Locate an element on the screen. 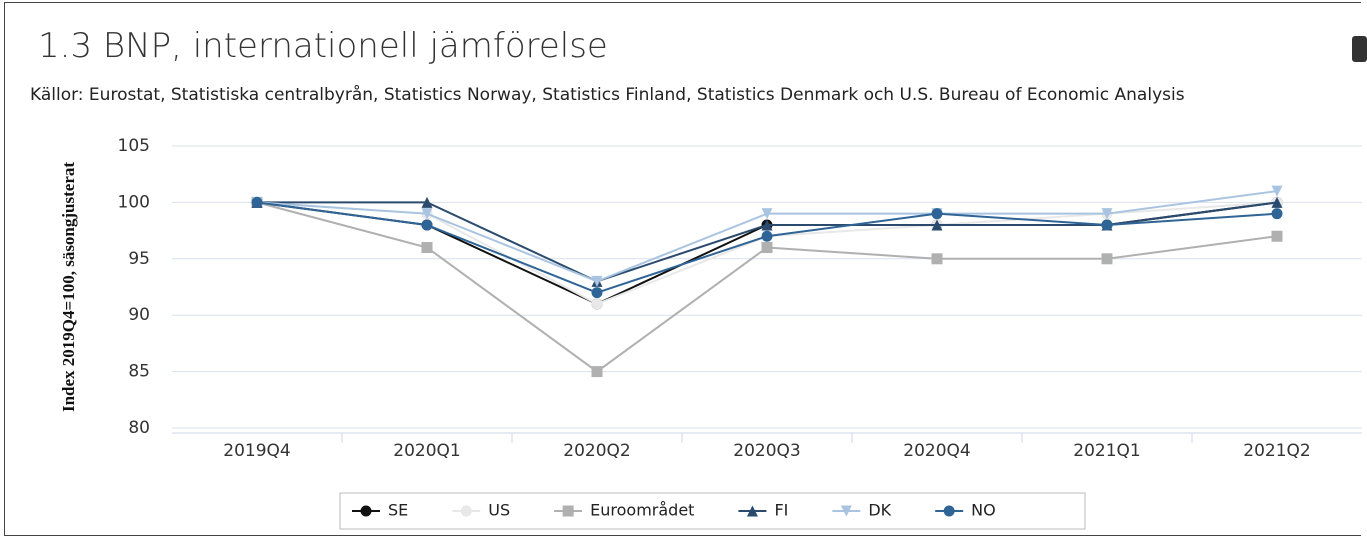 The height and width of the screenshot is (538, 1367). legend-label: DK is located at coordinates (879, 510).